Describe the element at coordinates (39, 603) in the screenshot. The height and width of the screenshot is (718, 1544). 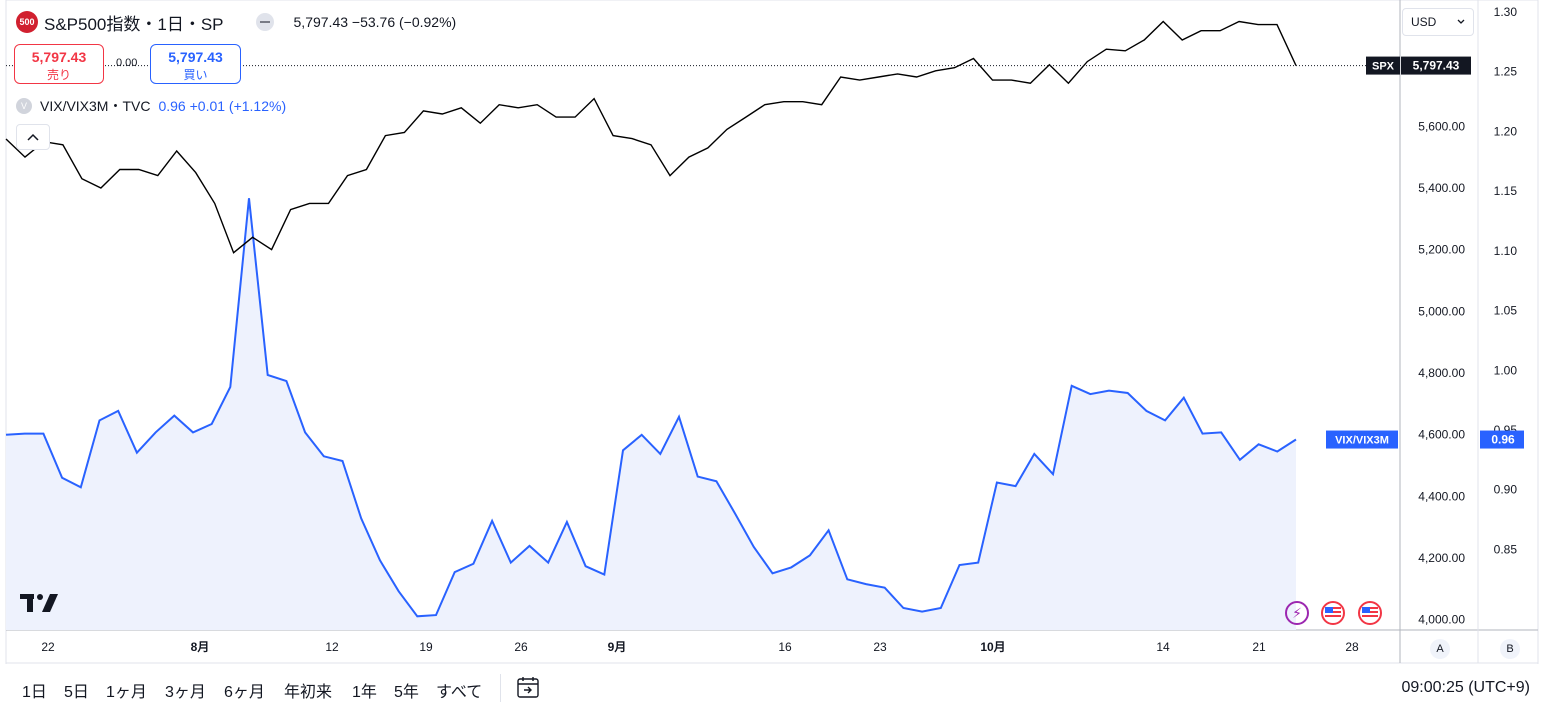
I see `tradingview-logo-icon` at that location.